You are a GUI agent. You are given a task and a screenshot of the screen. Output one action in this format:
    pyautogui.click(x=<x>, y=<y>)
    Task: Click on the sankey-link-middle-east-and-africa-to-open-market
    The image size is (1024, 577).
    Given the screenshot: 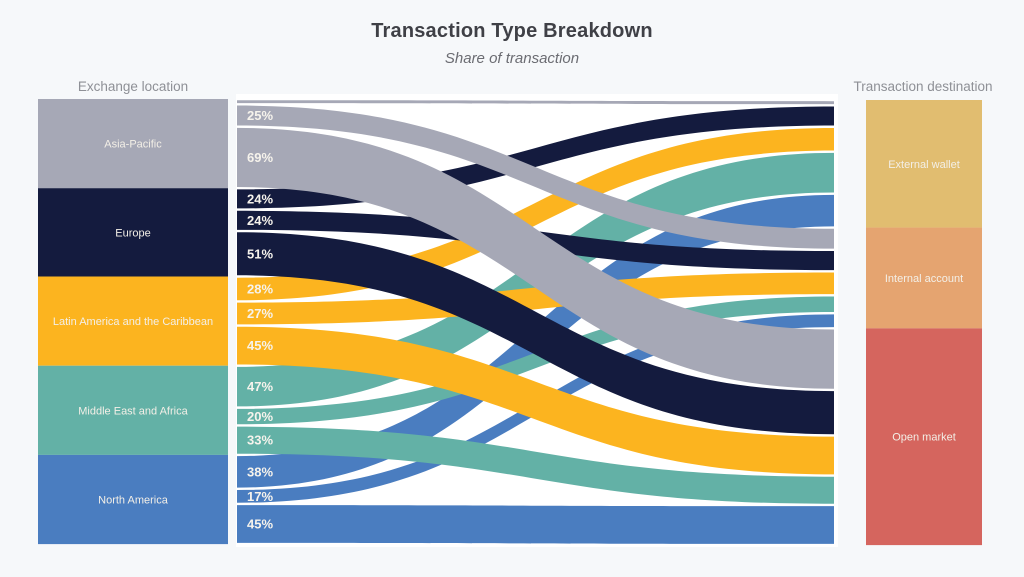 What is the action you would take?
    pyautogui.click(x=535, y=465)
    